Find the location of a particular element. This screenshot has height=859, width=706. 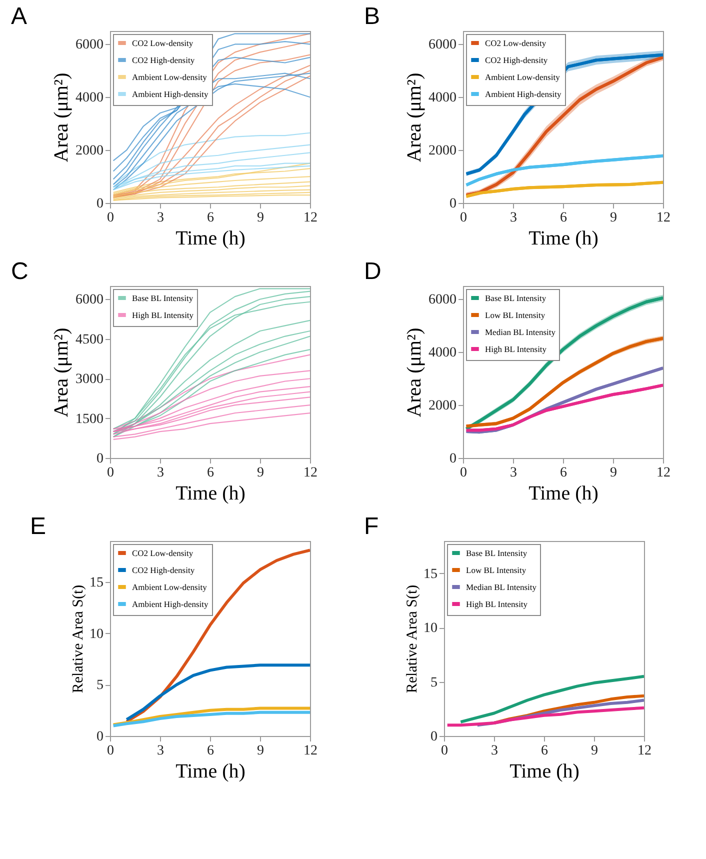

chart-title: B is located at coordinates (372, 16).